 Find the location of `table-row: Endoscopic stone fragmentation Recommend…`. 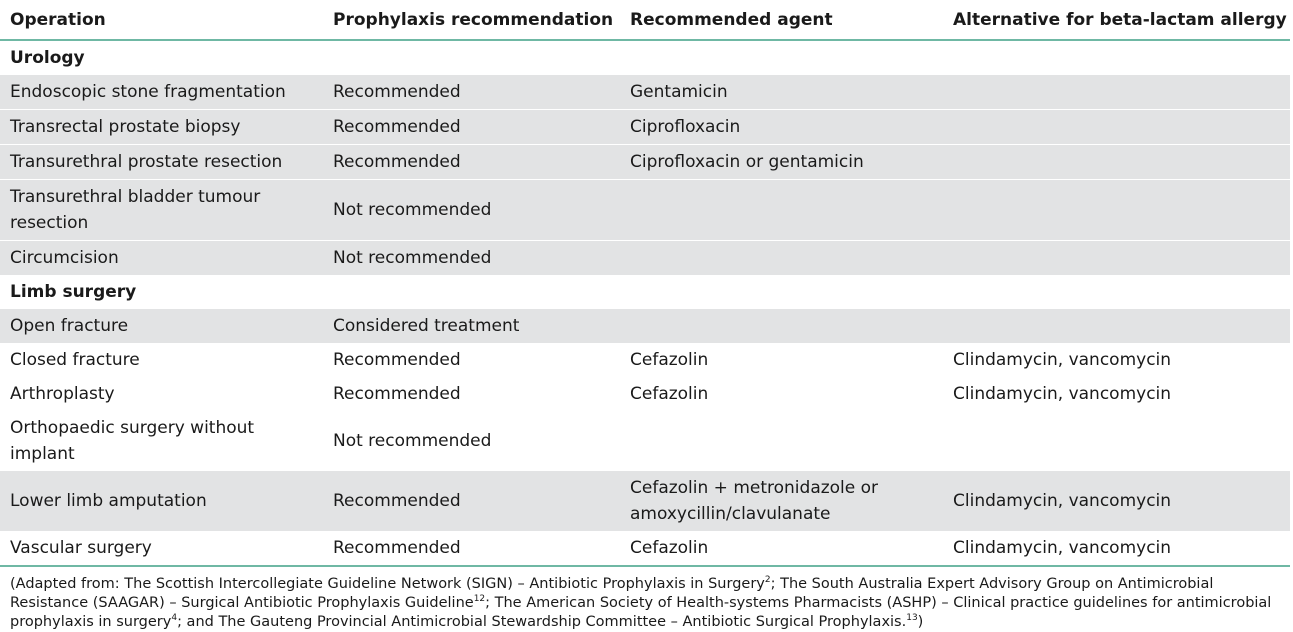

table-row: Endoscopic stone fragmentation Recommend… is located at coordinates (645, 92).